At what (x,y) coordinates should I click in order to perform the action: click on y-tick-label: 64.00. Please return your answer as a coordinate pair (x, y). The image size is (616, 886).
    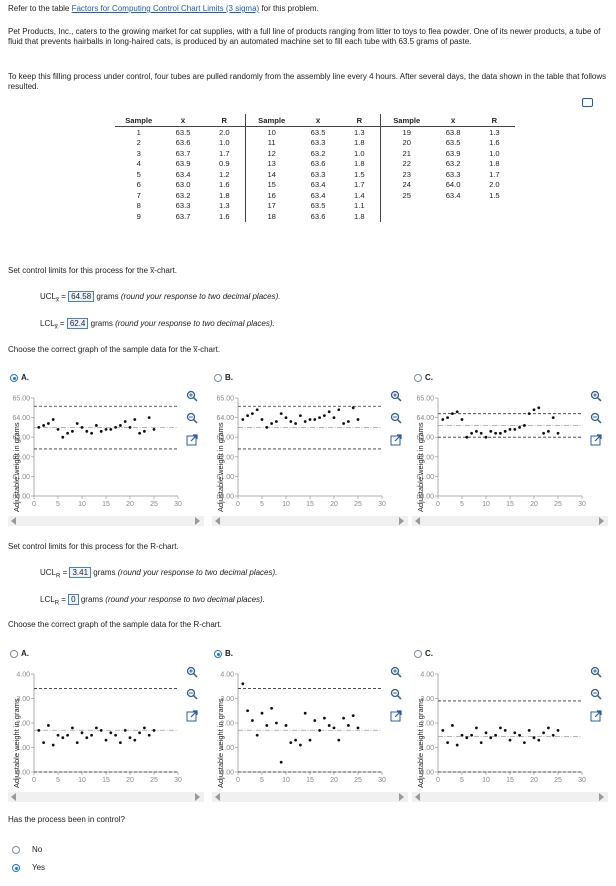
    Looking at the image, I should click on (21, 418).